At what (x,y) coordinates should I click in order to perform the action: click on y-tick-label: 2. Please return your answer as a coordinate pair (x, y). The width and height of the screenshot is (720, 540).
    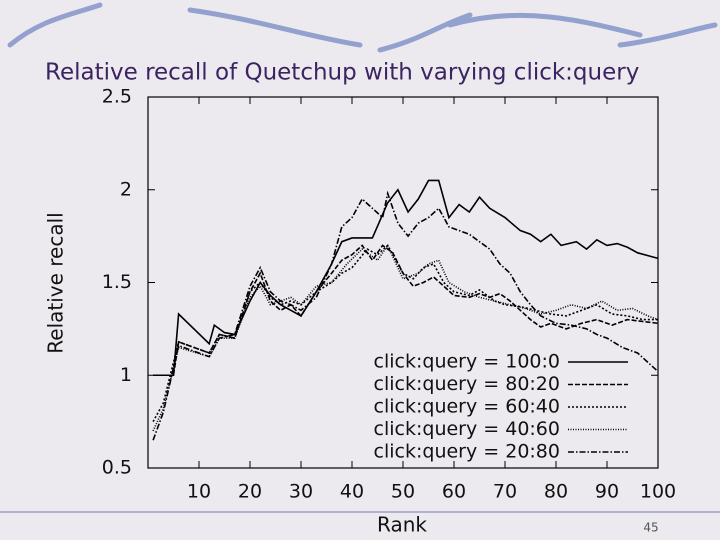
    Looking at the image, I should click on (126, 189).